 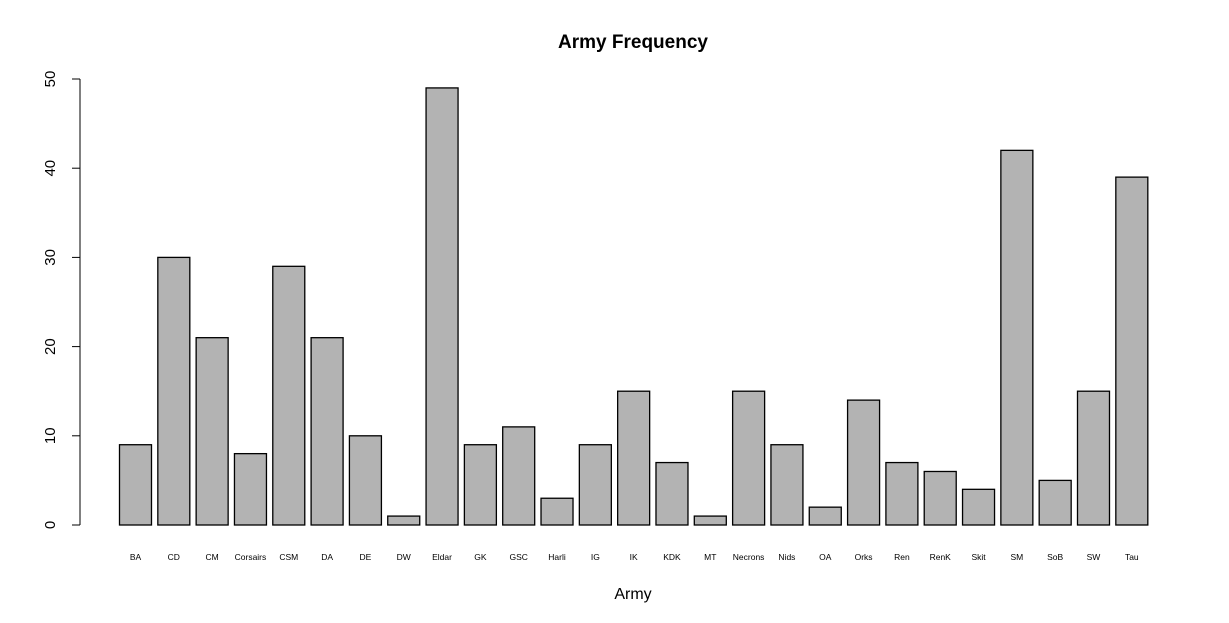 I want to click on x-tick-label-harli: Harli, so click(x=557, y=557).